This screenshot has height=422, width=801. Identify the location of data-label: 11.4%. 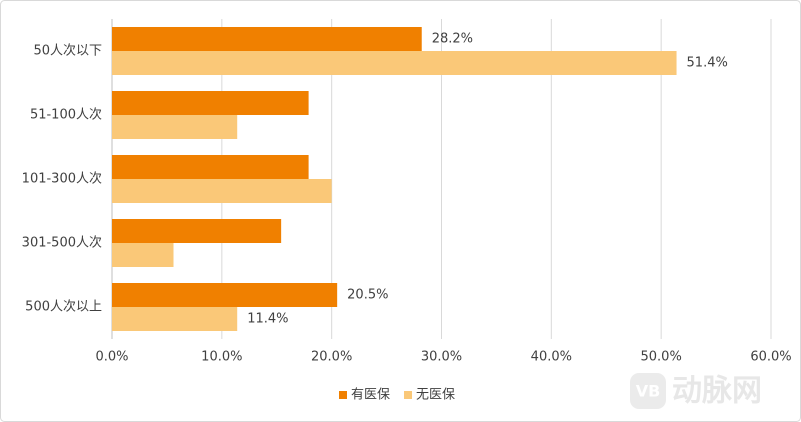
(267, 319).